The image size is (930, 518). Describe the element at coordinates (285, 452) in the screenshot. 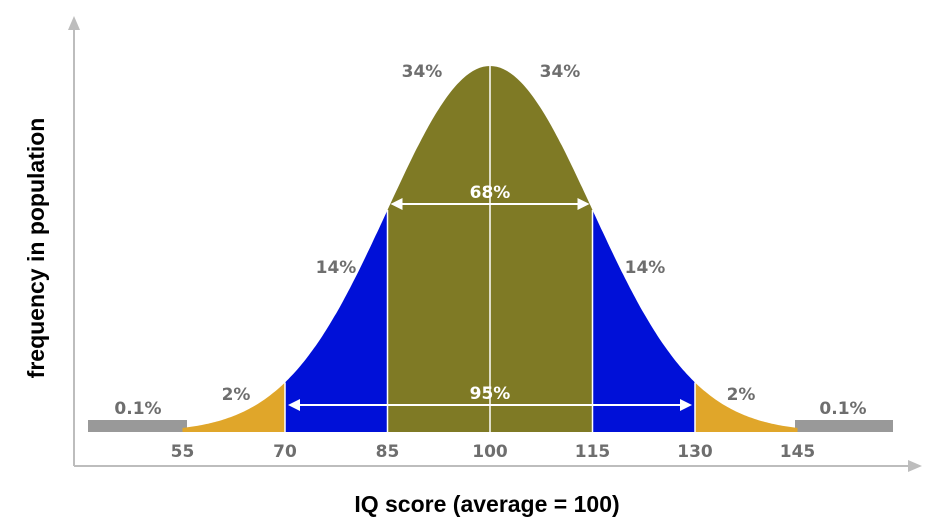

I see `x-tick-70: 70` at that location.